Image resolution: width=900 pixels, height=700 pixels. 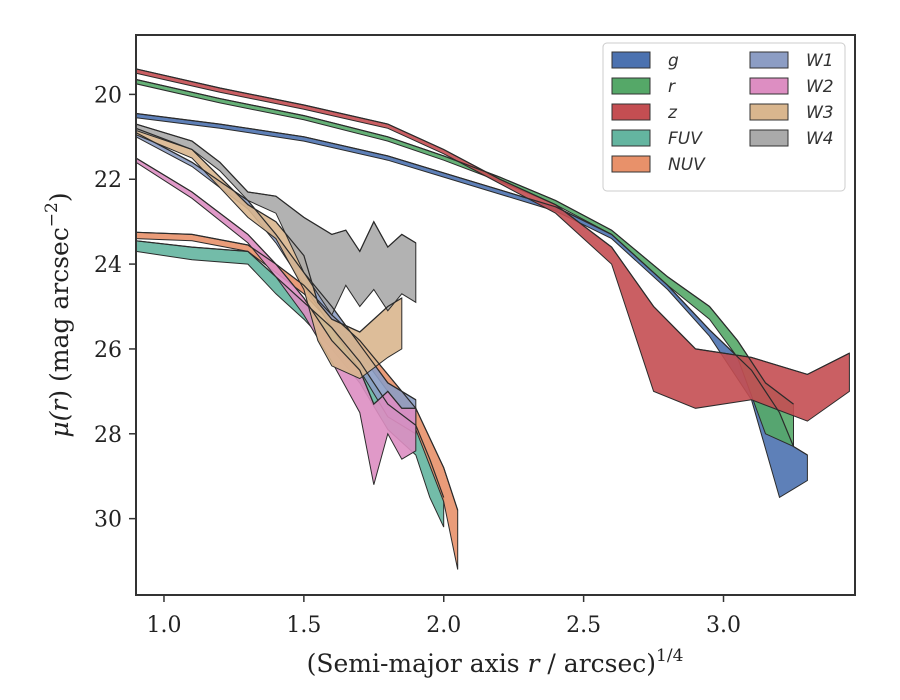 I want to click on y-tick-label: 22, so click(x=108, y=180).